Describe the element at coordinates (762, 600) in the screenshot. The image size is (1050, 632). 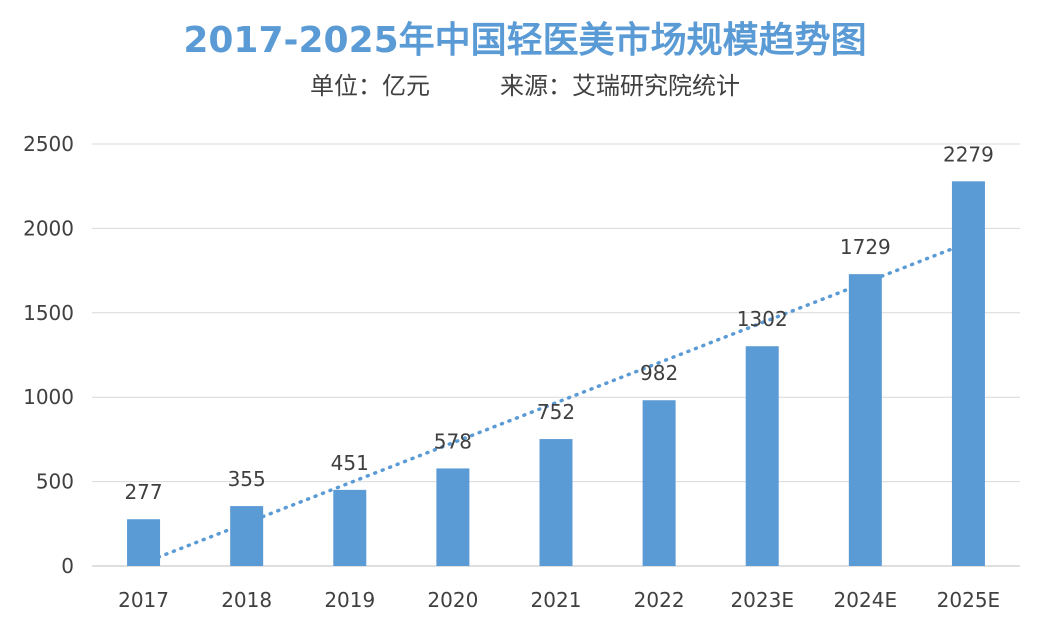
I see `x-tick-label: 2023E` at that location.